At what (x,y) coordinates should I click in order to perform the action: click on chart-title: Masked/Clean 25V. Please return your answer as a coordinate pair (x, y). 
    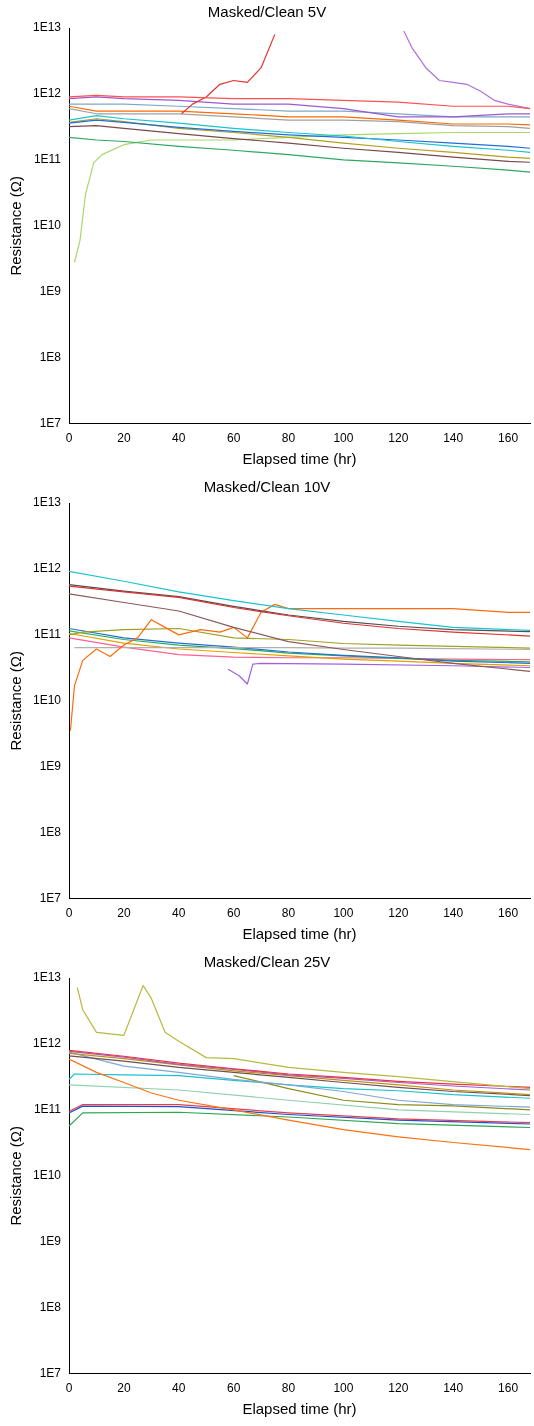
    Looking at the image, I should click on (267, 962).